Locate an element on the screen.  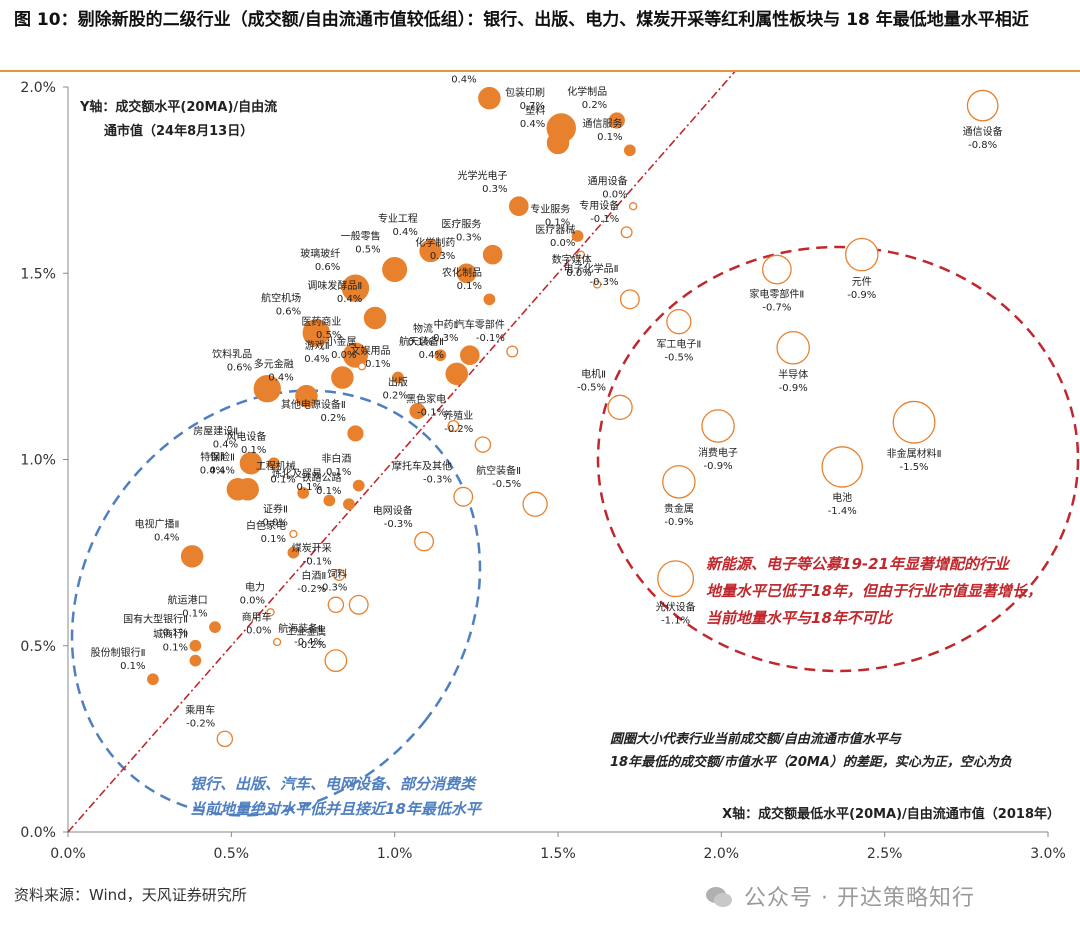
point-value-label: 0.7% is located at coordinates (532, 106).